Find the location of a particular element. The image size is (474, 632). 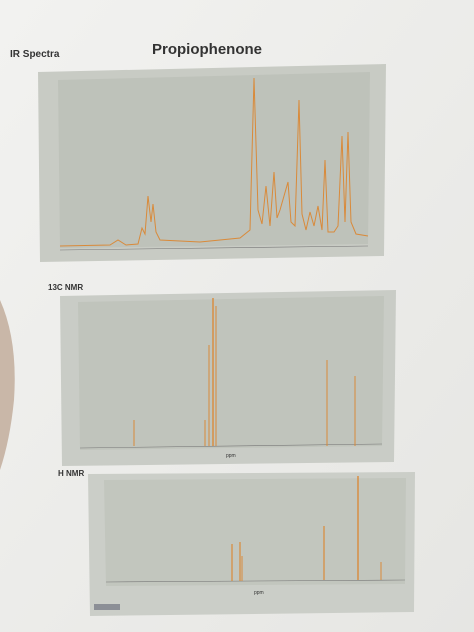

h-label: H NMR is located at coordinates (71, 473).